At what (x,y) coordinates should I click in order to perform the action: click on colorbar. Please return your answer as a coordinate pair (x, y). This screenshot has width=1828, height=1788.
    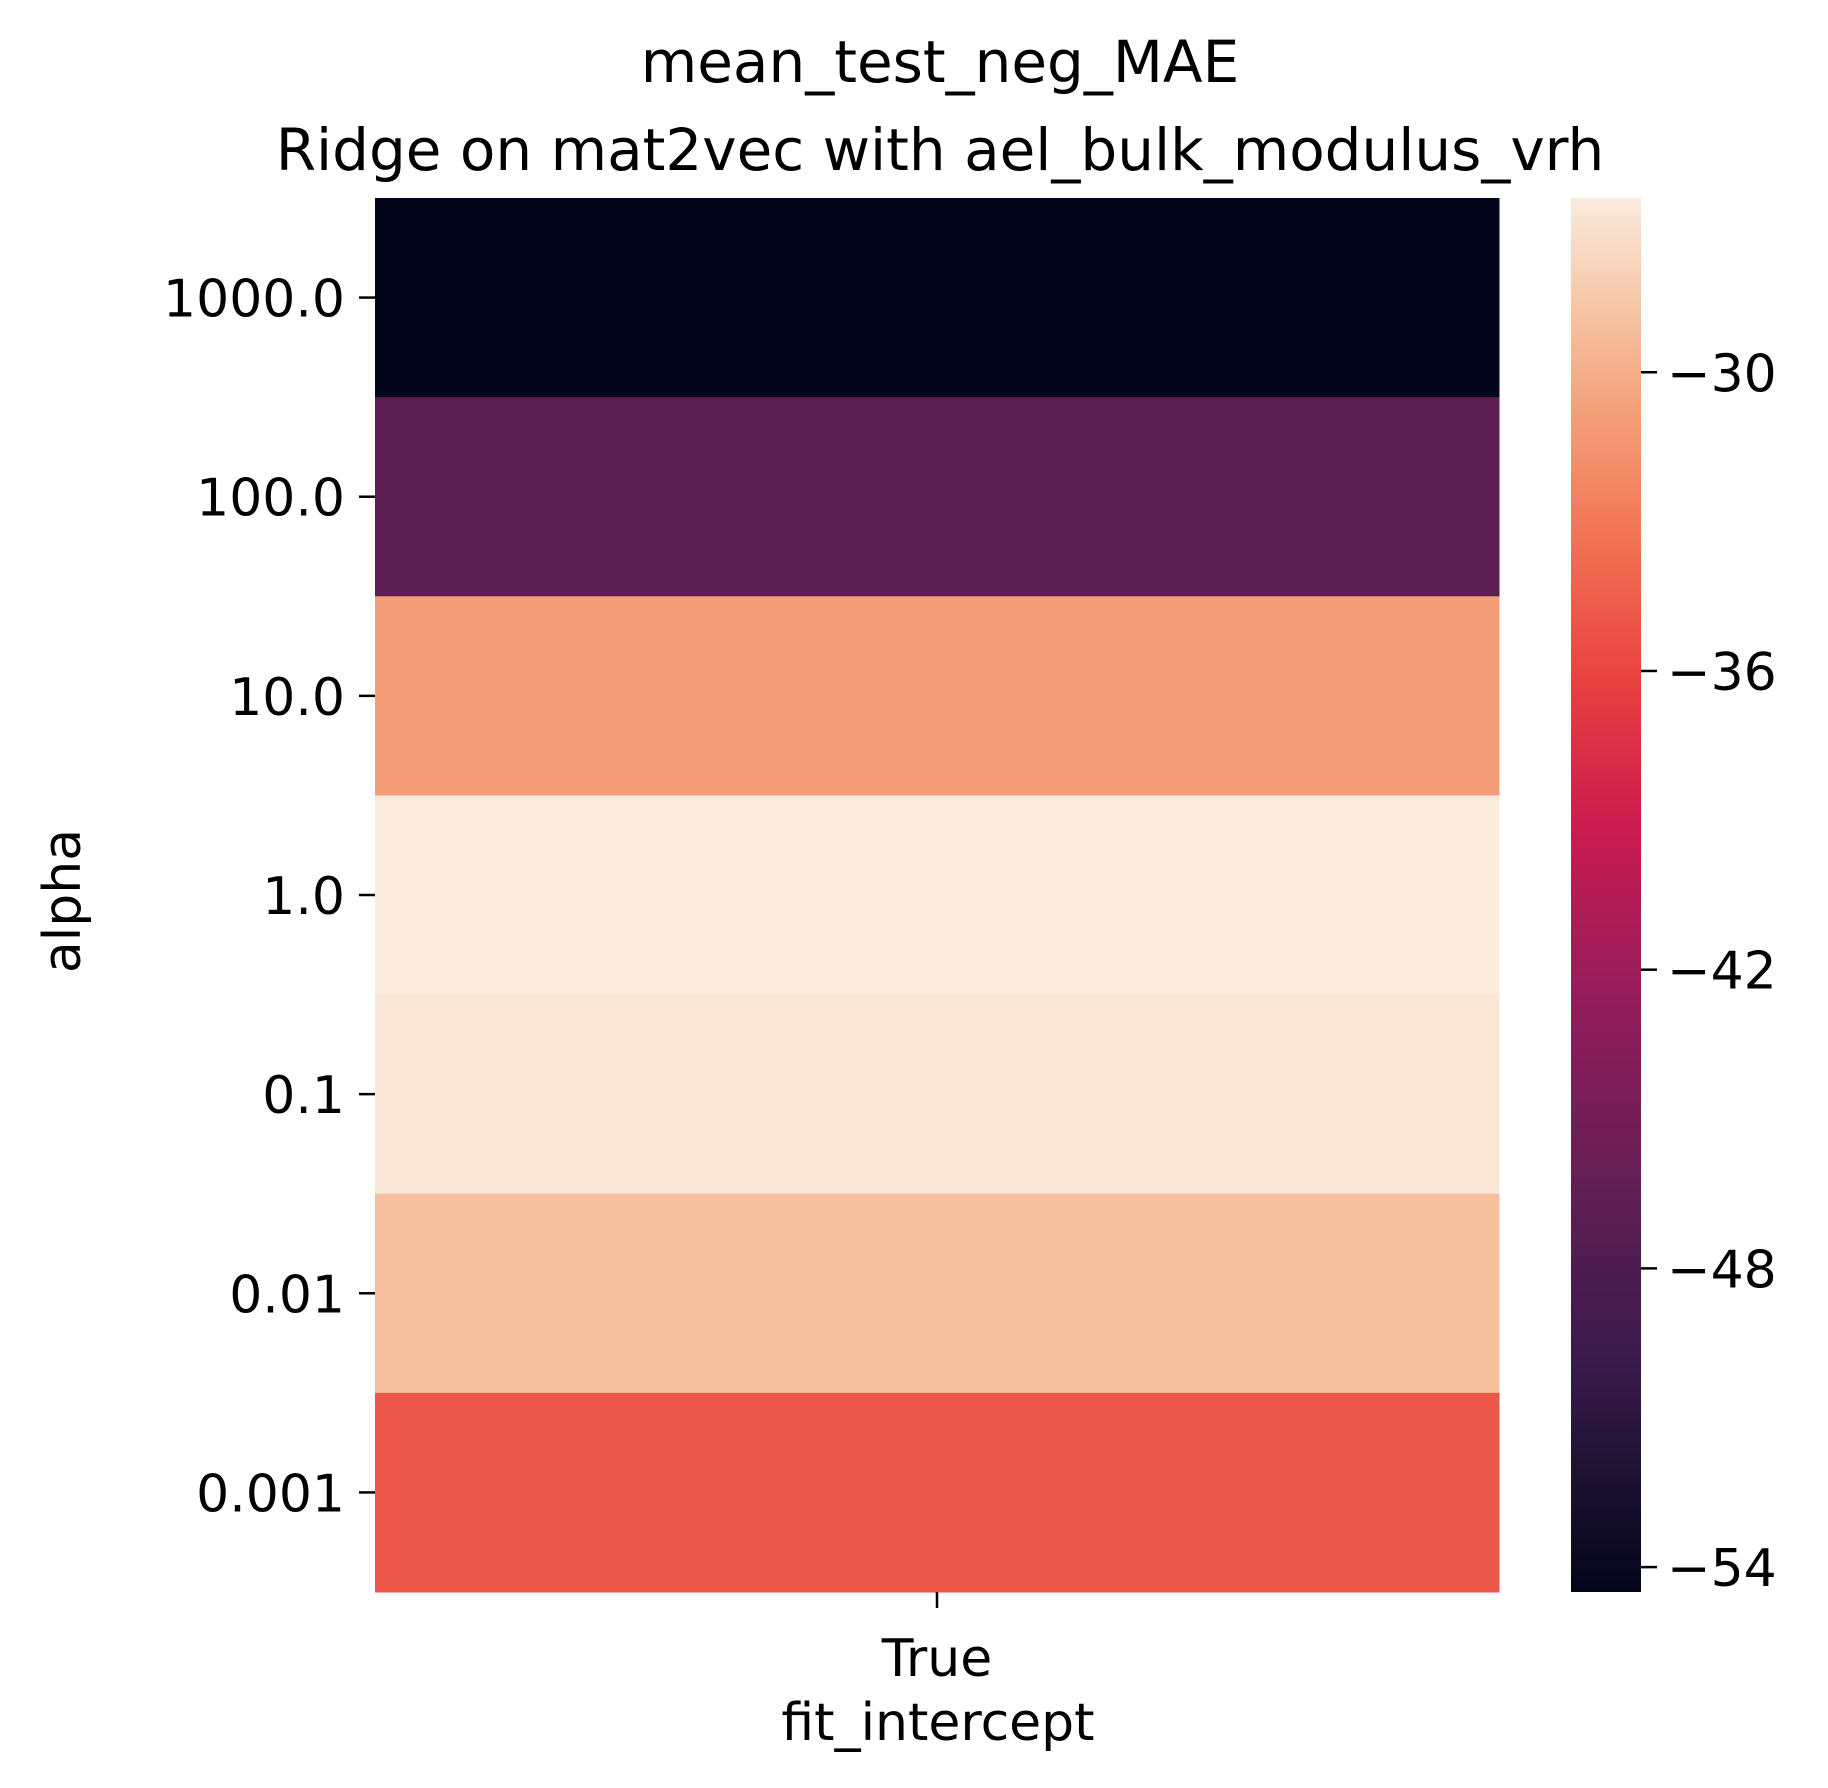
    Looking at the image, I should click on (1606, 895).